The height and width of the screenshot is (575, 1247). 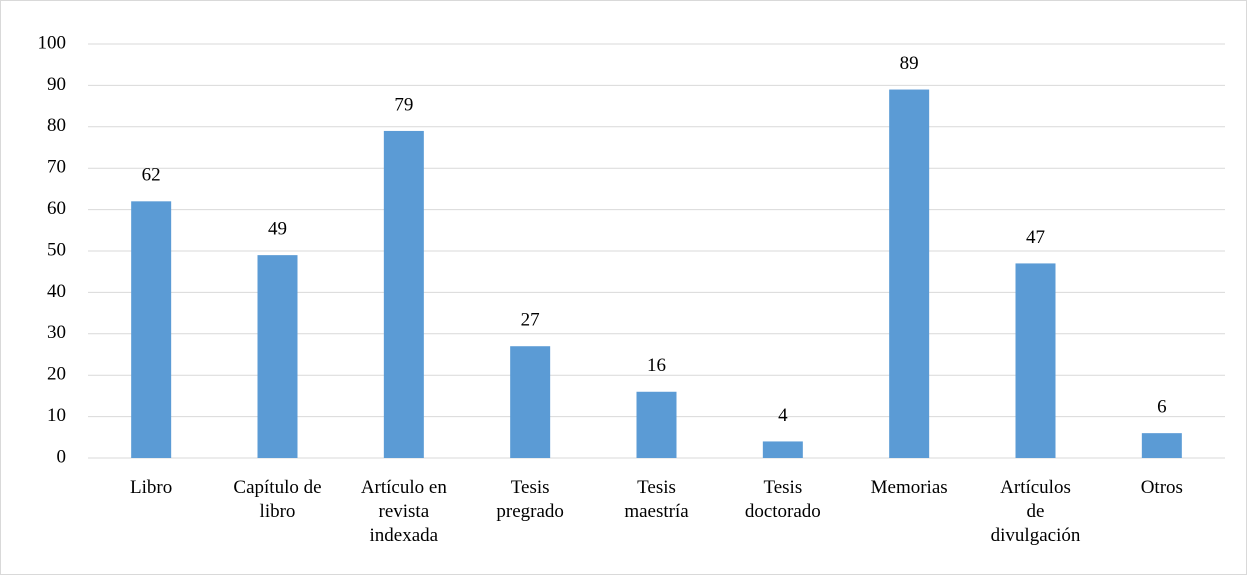 I want to click on y-tick-label: 90, so click(x=56, y=84).